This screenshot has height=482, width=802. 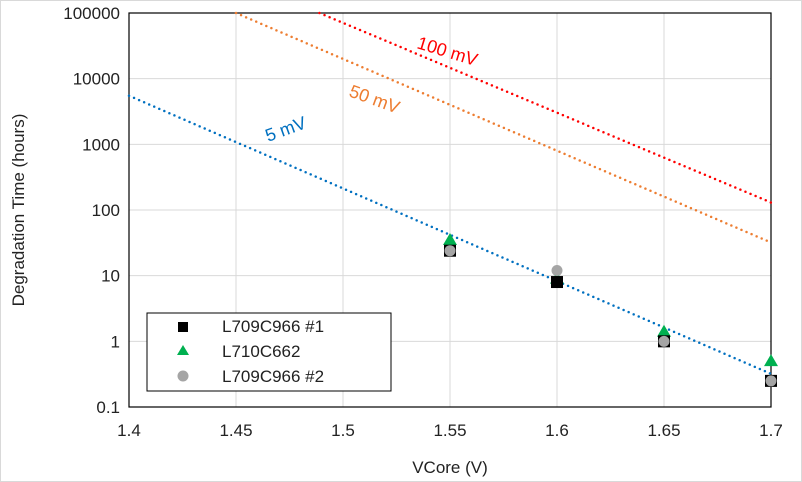 I want to click on y-tick-label: 10, so click(x=110, y=276).